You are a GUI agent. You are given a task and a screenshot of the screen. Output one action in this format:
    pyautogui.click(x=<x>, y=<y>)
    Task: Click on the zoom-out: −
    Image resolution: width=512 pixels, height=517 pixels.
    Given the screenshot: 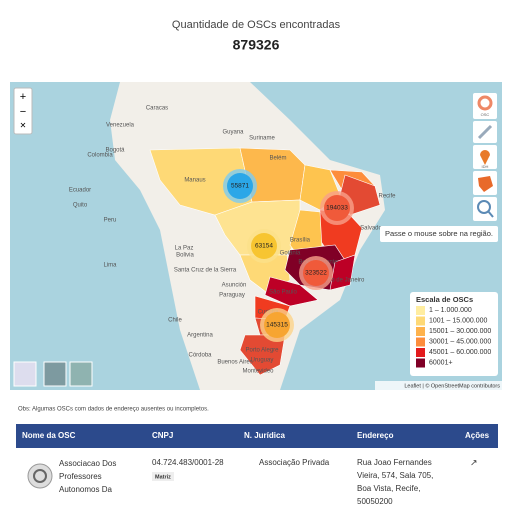 What is the action you would take?
    pyautogui.click(x=23, y=112)
    